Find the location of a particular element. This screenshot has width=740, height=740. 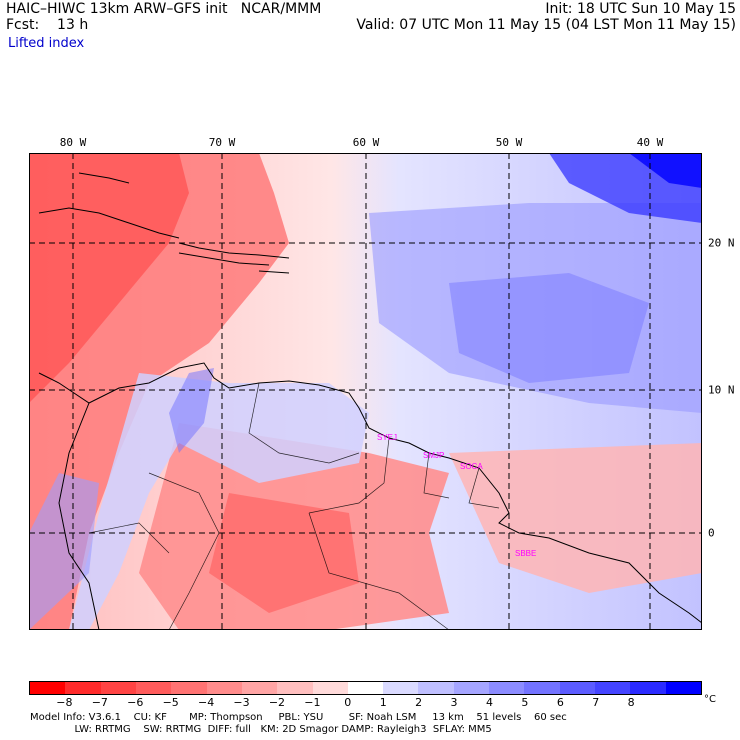

colorbar is located at coordinates (365, 688).